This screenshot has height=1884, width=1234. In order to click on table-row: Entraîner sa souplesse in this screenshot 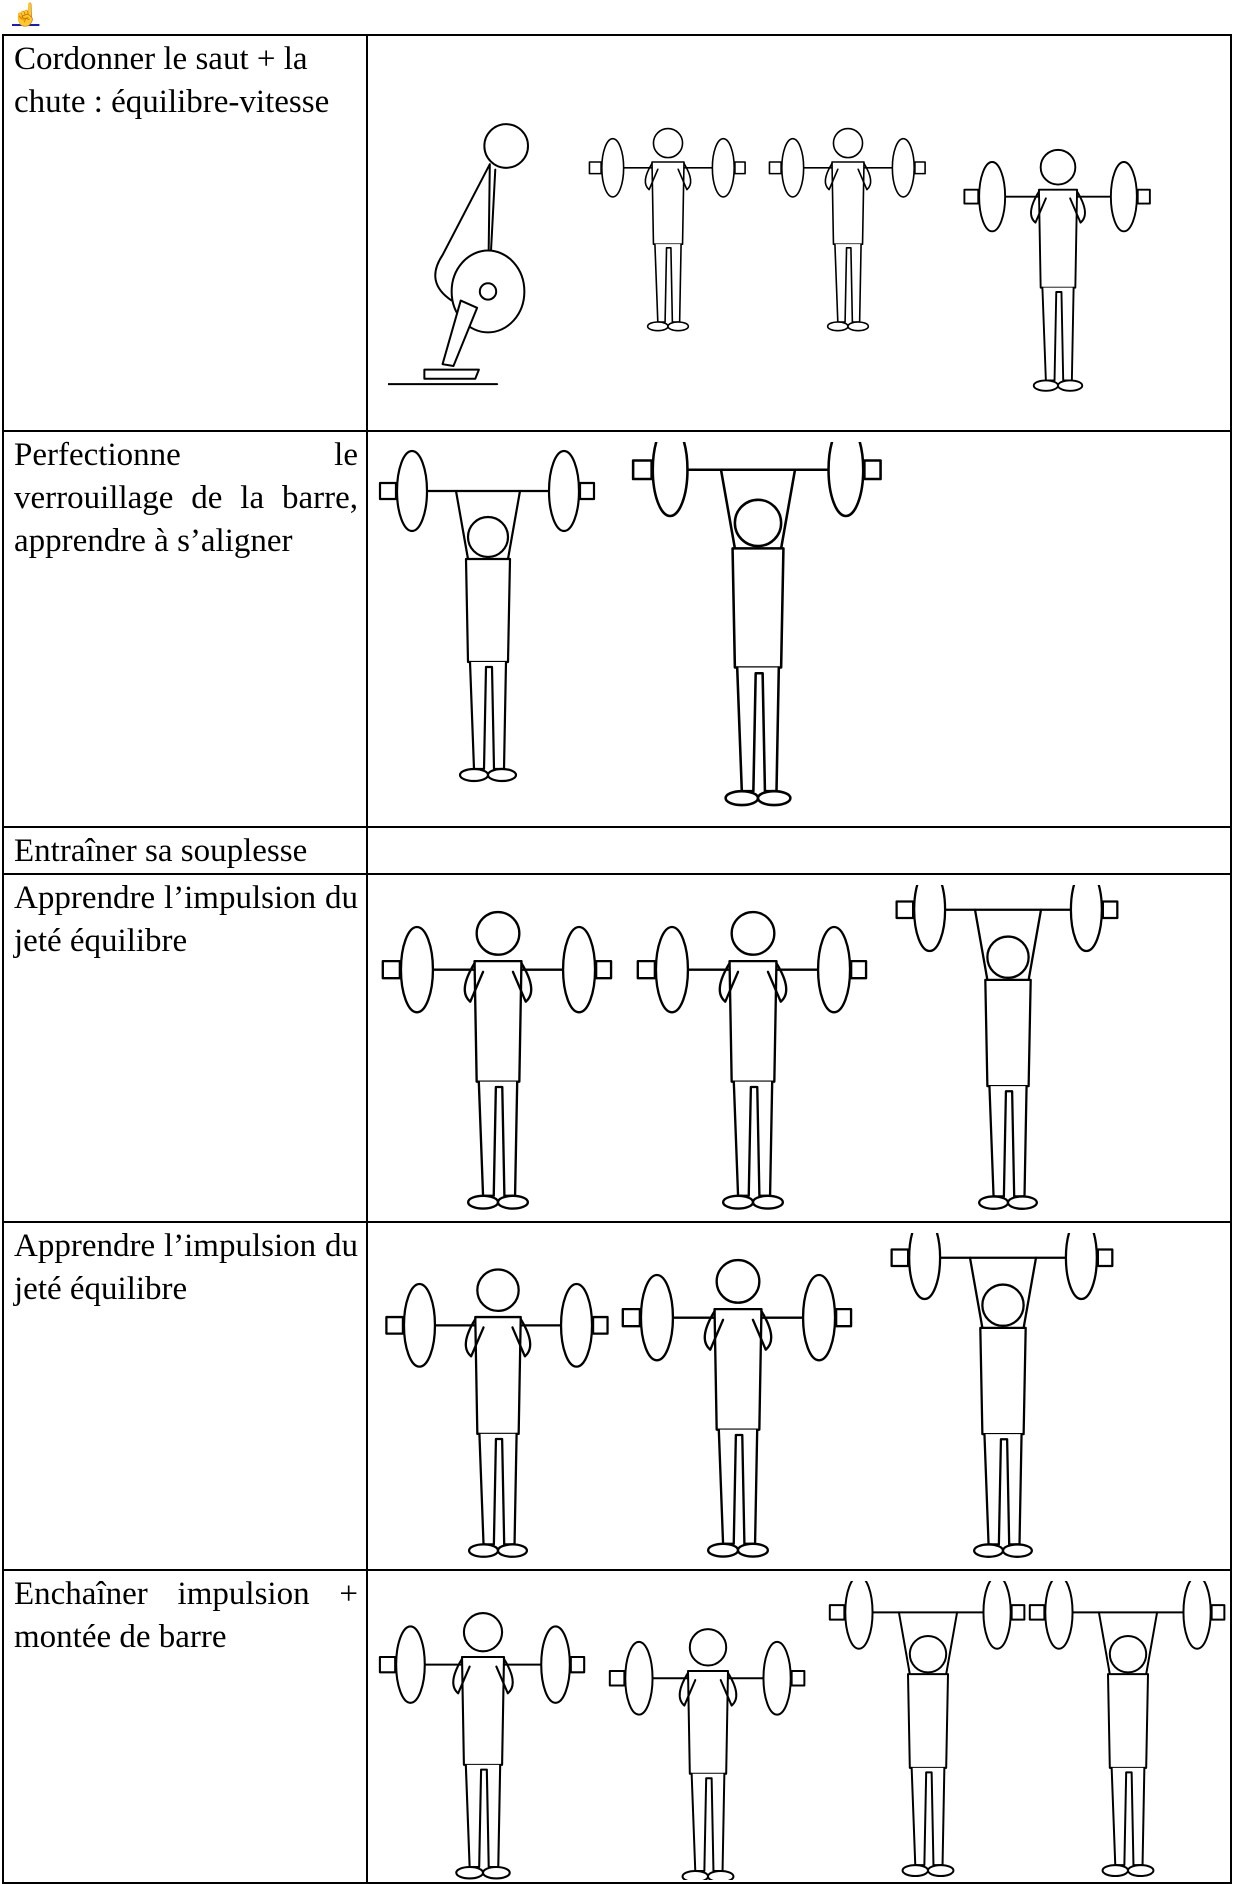, I will do `click(617, 850)`.